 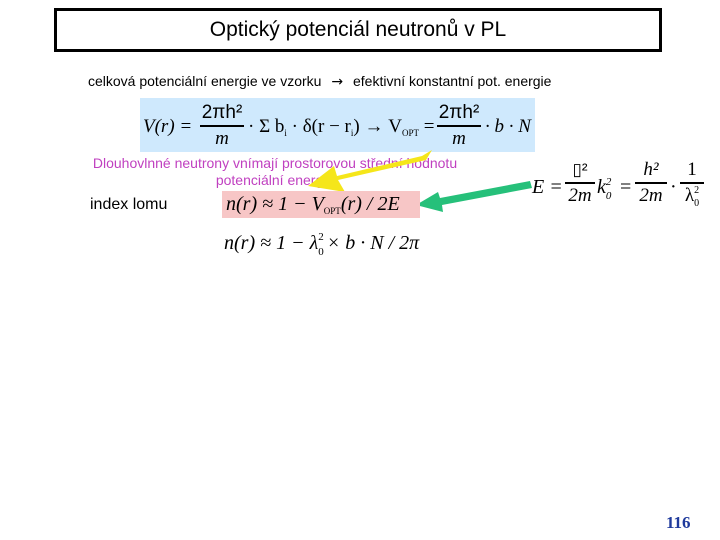 I want to click on slide-title: Optický potenciál neutronů v PL, so click(x=358, y=29).